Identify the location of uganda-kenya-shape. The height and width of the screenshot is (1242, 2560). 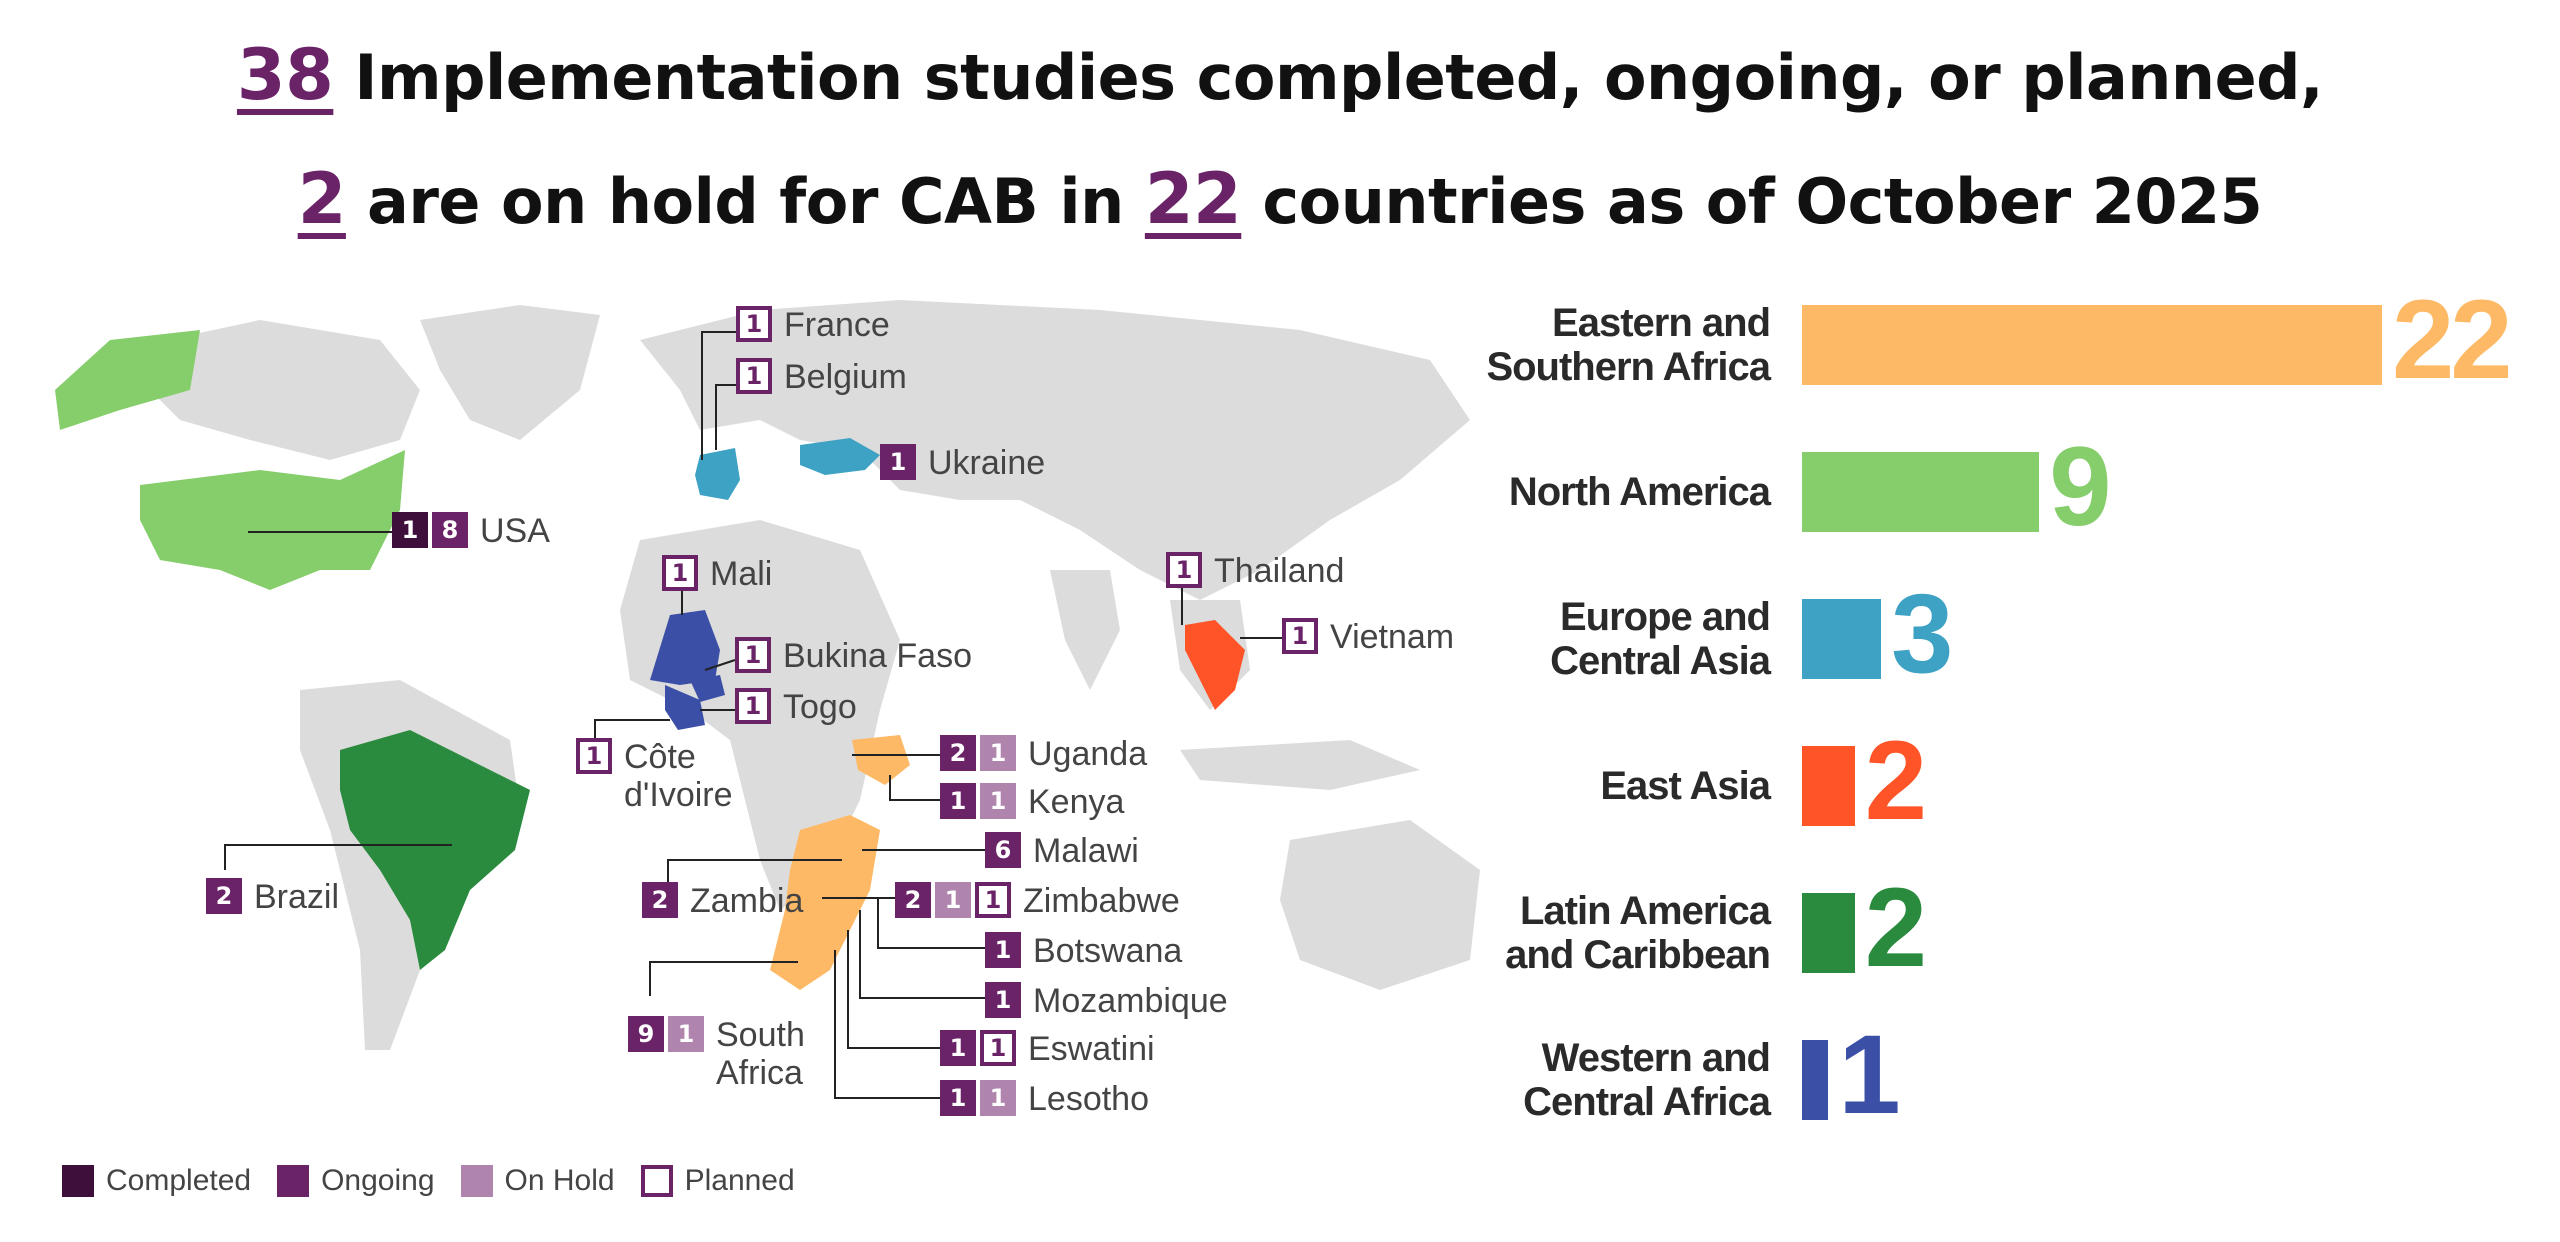
(881, 760).